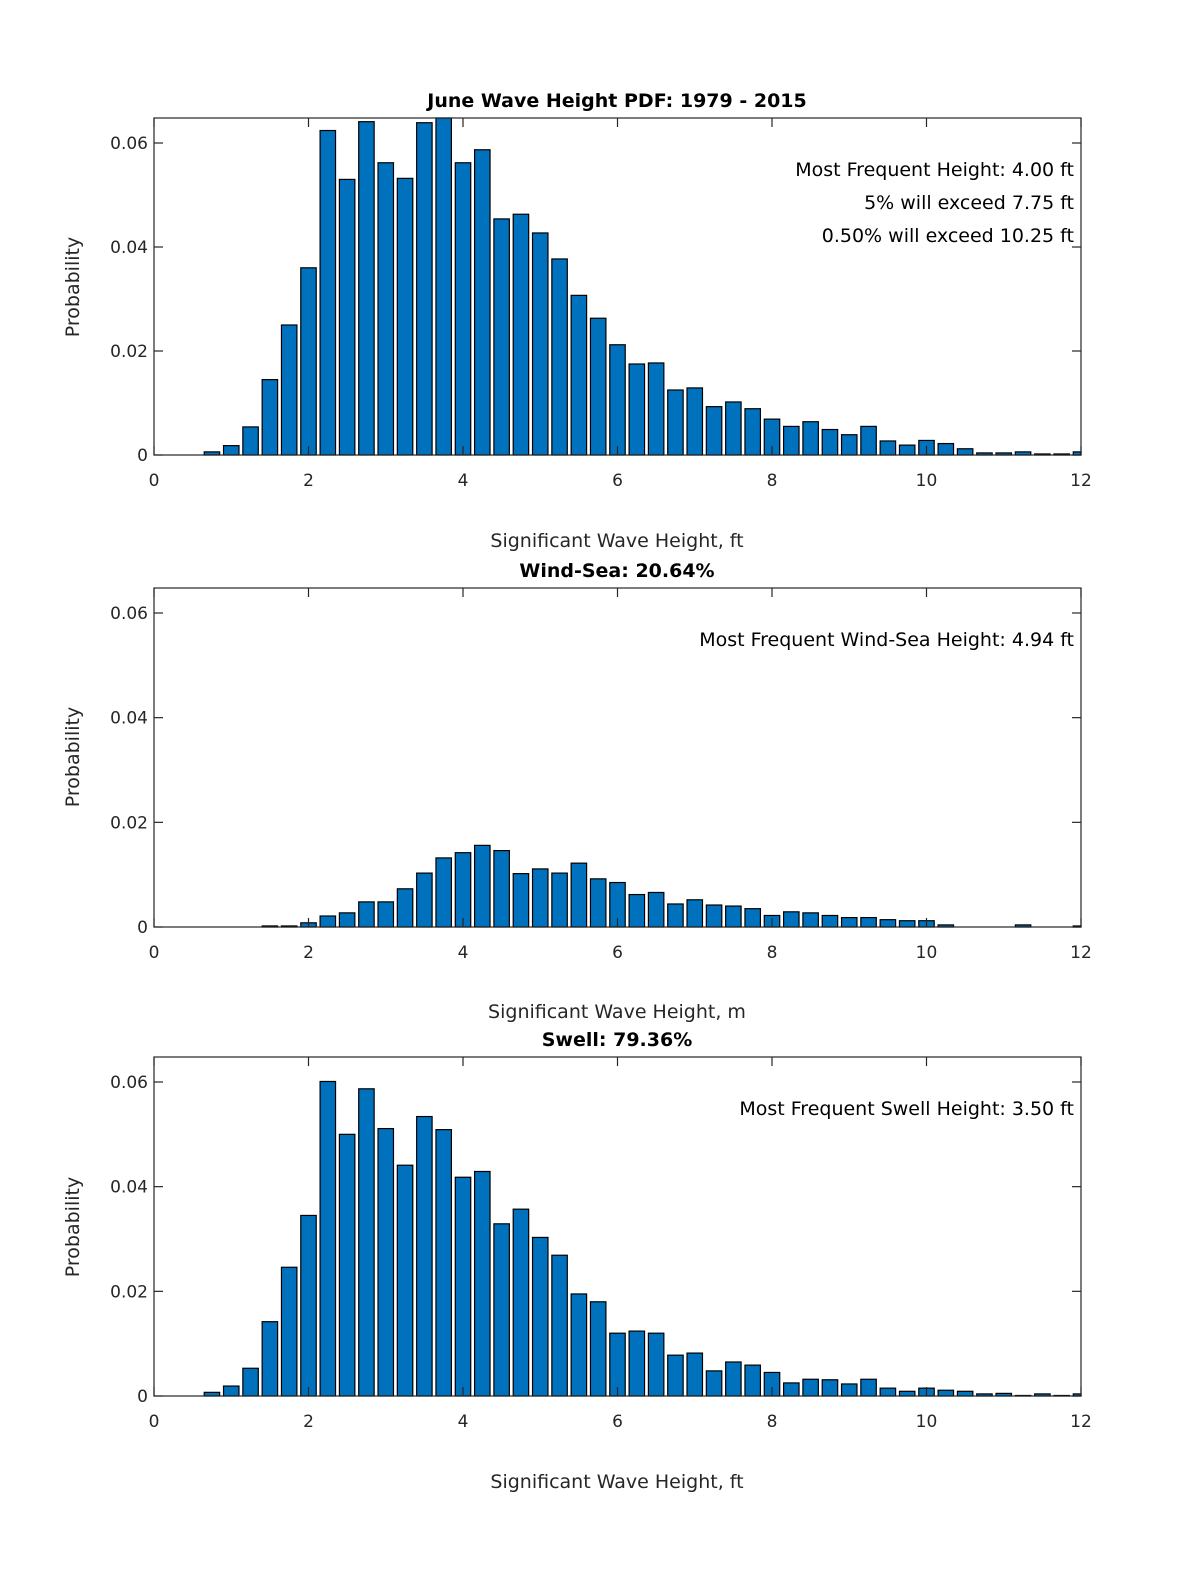 This screenshot has height=1575, width=1200. I want to click on y-tick-label: 0.02, so click(129, 823).